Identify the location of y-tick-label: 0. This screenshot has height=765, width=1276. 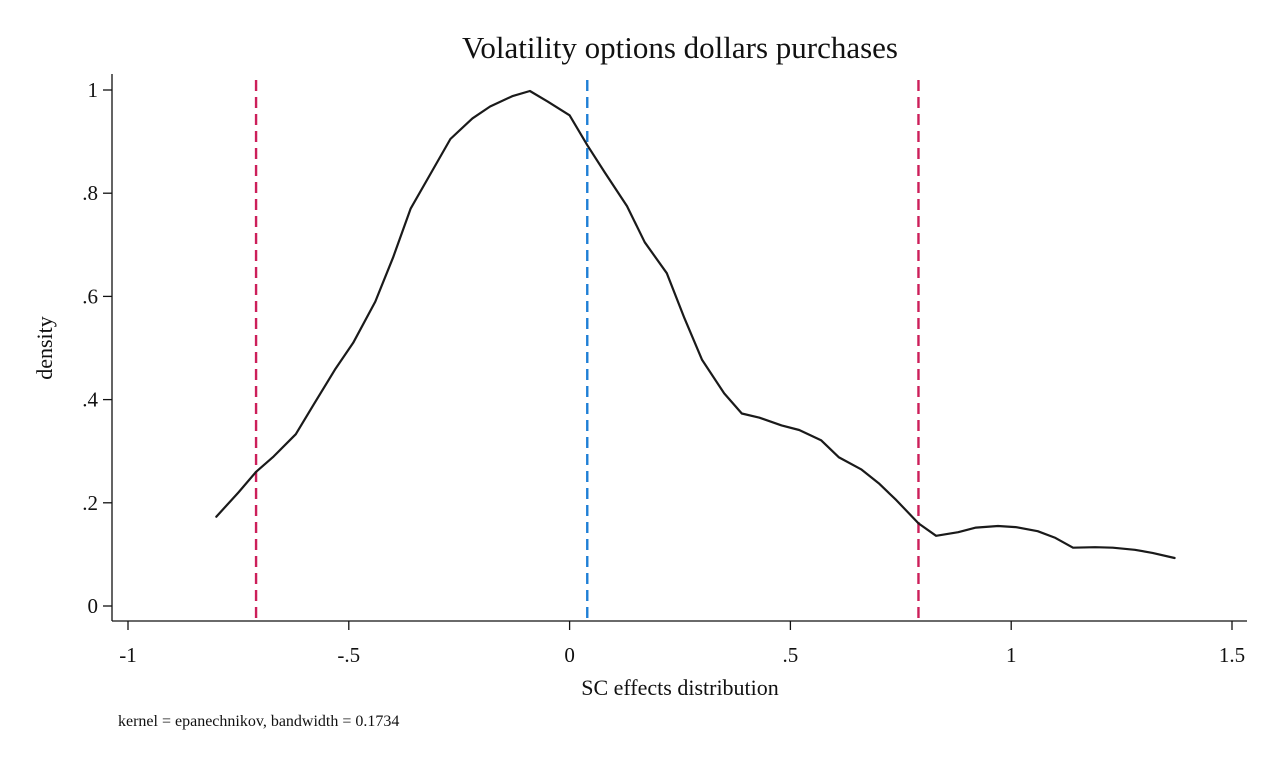
(93, 606).